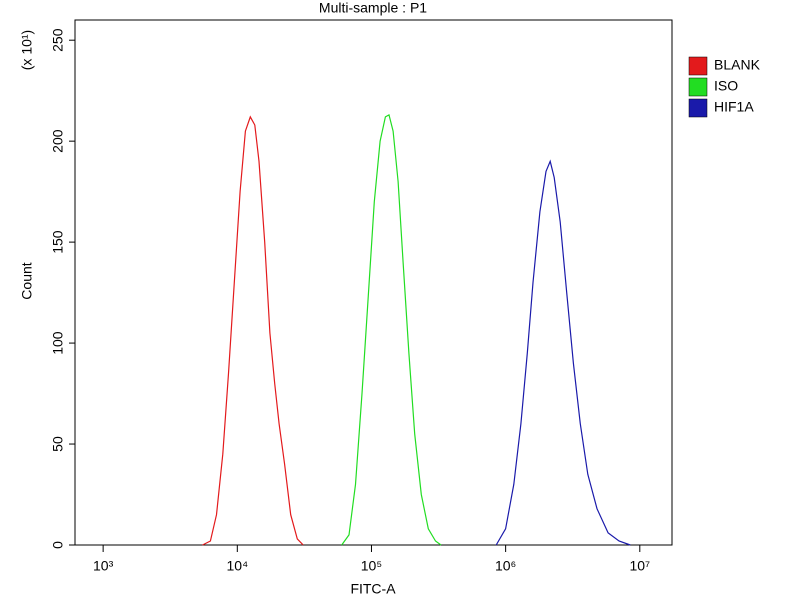 The image size is (800, 605). Describe the element at coordinates (639, 566) in the screenshot. I see `x-tick-label: 10⁷` at that location.